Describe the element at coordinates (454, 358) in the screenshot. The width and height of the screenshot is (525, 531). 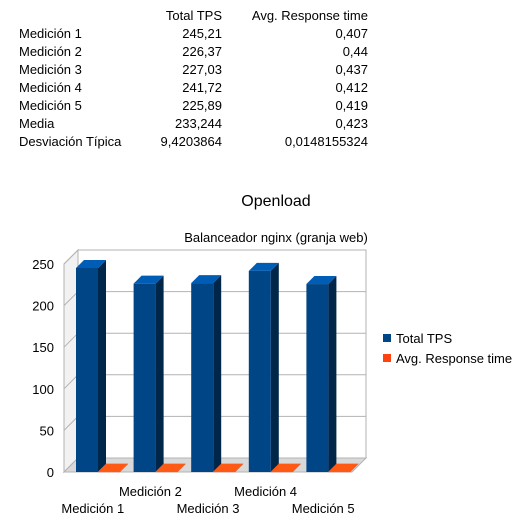
I see `legend-label: Avg. Response time` at that location.